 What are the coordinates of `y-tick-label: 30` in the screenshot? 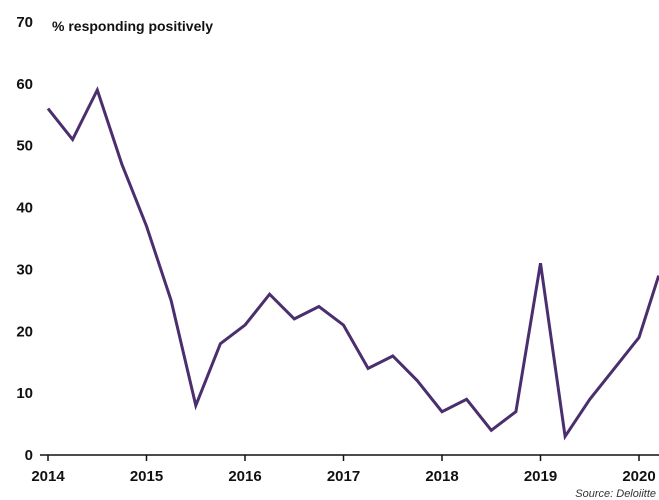 It's located at (24, 269).